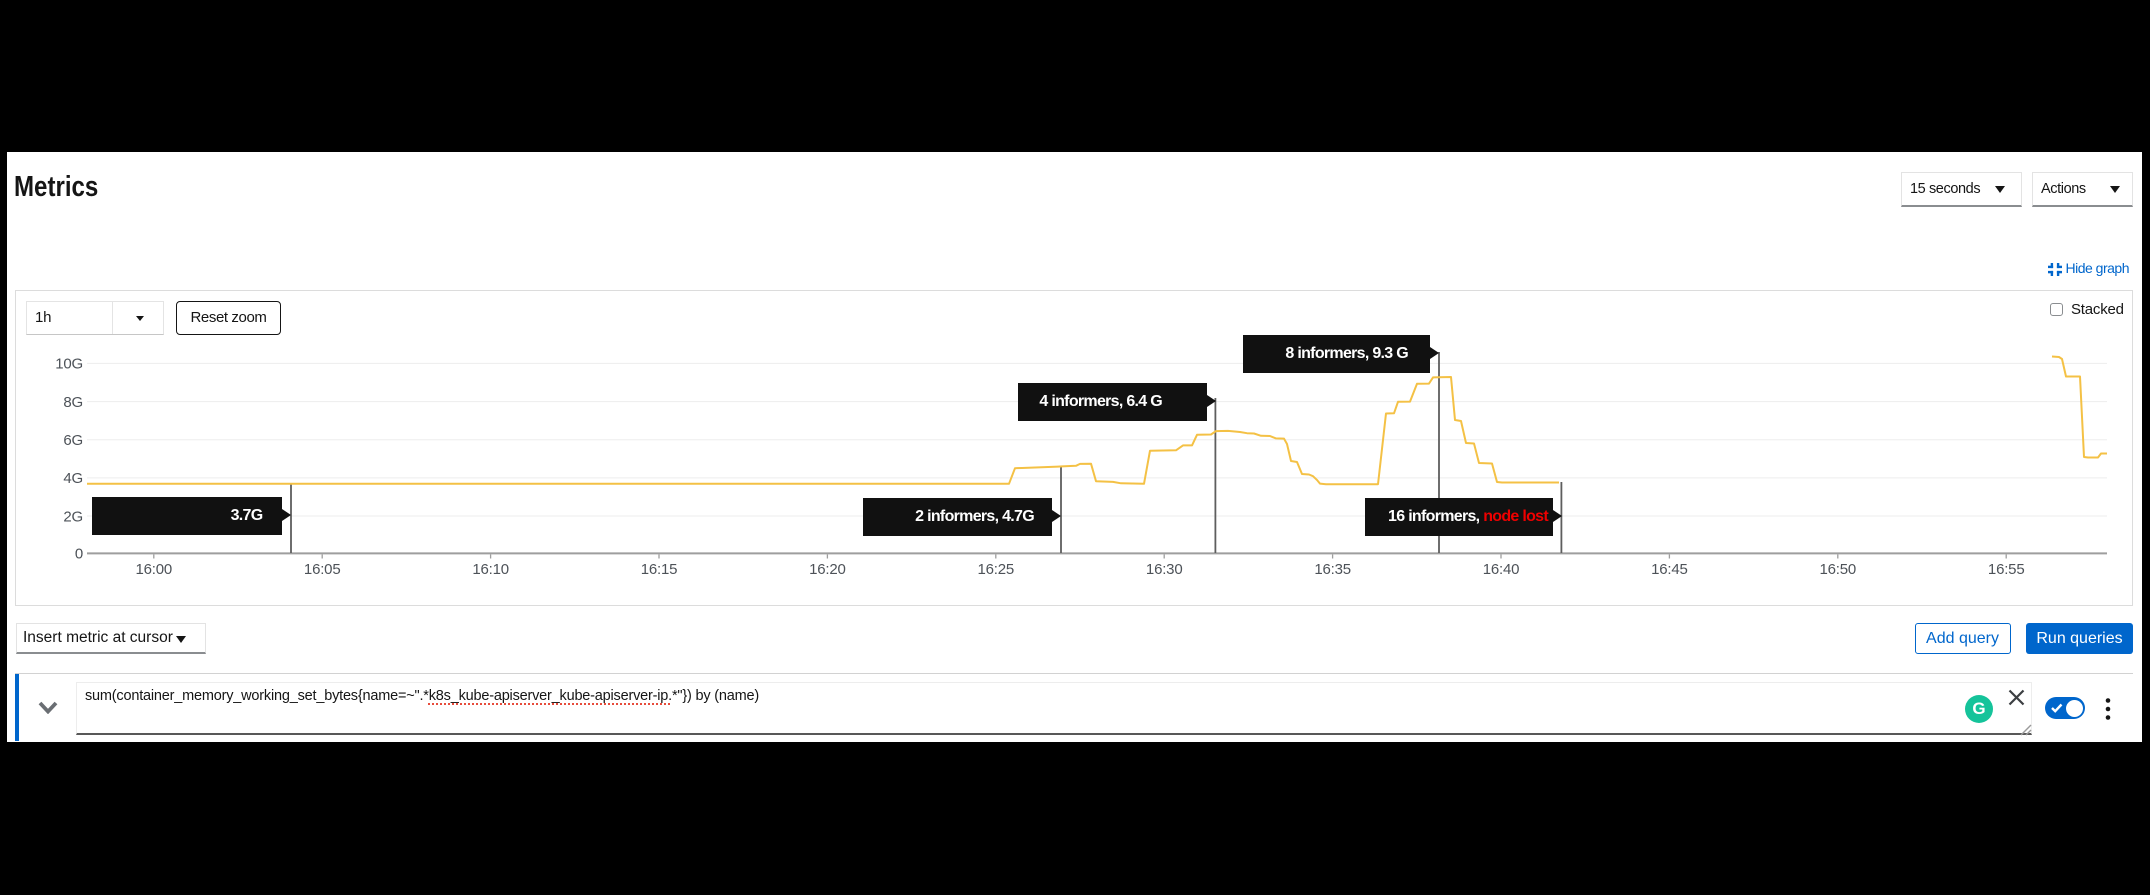 The width and height of the screenshot is (2150, 895). I want to click on svg-text: 16:30, so click(1164, 569).